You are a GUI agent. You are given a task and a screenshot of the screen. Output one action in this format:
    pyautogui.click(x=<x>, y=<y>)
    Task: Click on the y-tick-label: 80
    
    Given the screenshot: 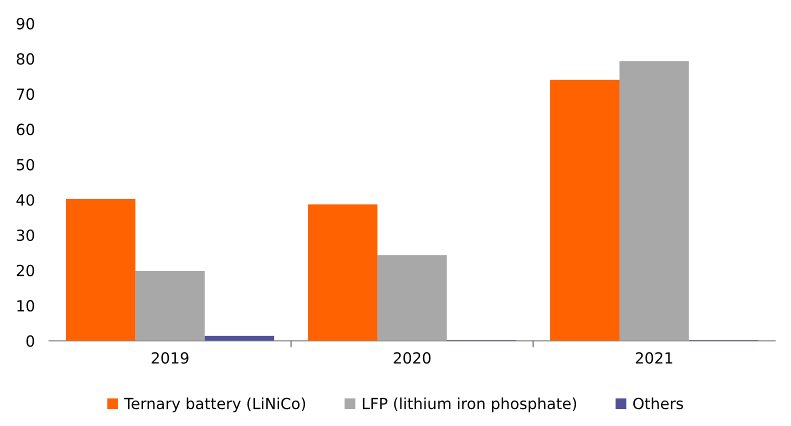 What is the action you would take?
    pyautogui.click(x=25, y=59)
    